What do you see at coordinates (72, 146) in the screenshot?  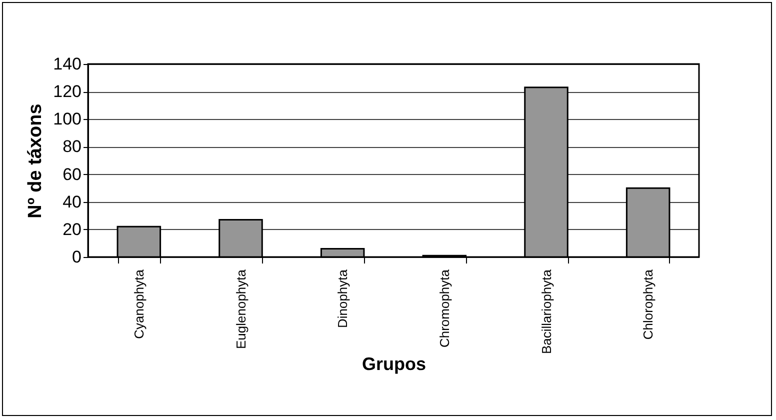 I see `y-tick-label: 80` at bounding box center [72, 146].